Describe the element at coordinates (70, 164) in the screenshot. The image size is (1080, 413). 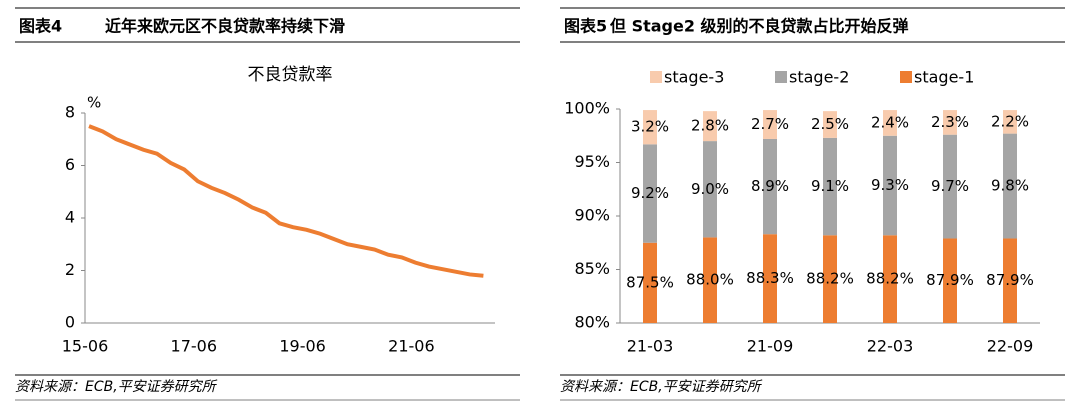
I see `y-tick-label: 6` at that location.